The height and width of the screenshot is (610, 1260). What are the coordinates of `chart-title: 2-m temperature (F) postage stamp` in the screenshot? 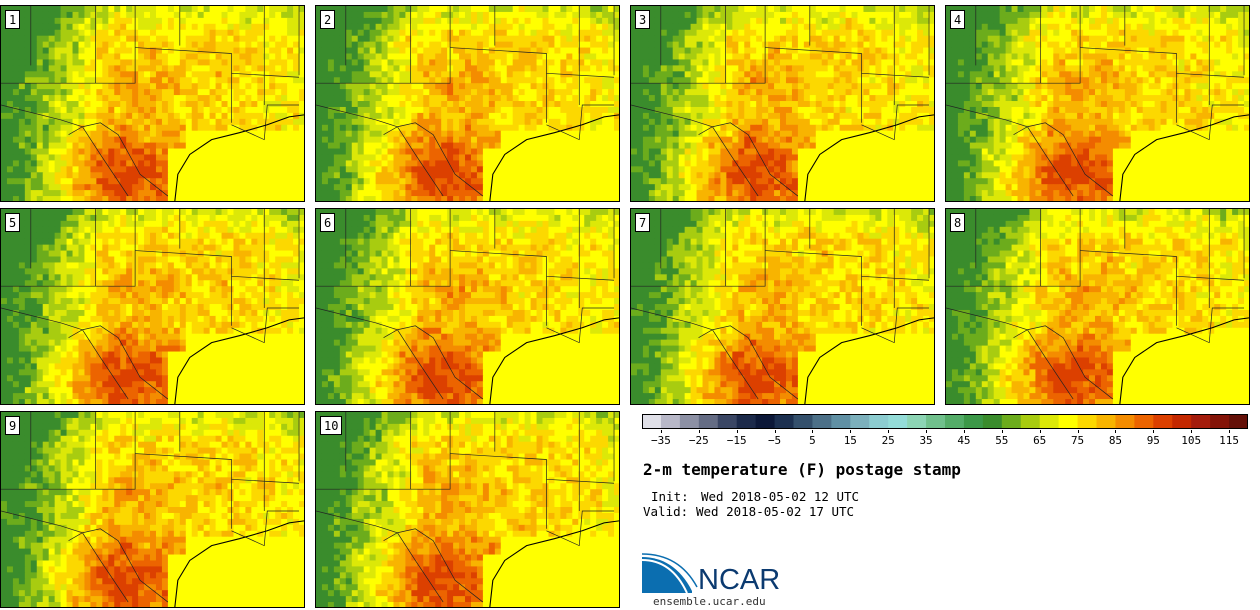 It's located at (802, 469).